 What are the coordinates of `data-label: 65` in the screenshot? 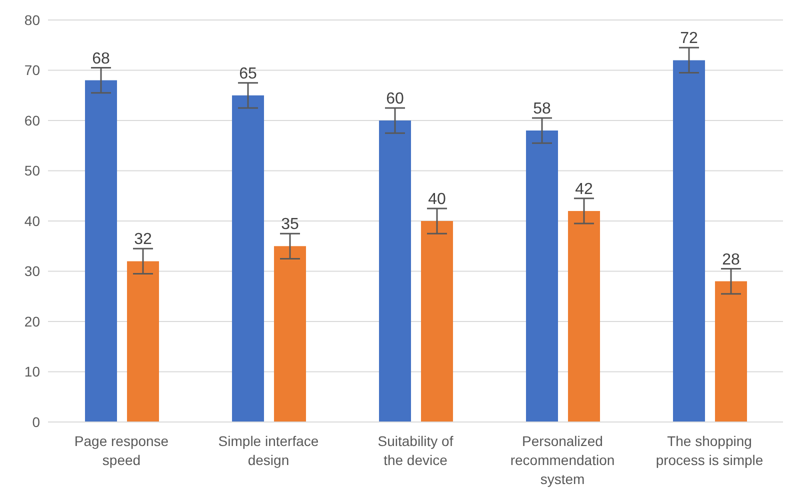 It's located at (248, 73).